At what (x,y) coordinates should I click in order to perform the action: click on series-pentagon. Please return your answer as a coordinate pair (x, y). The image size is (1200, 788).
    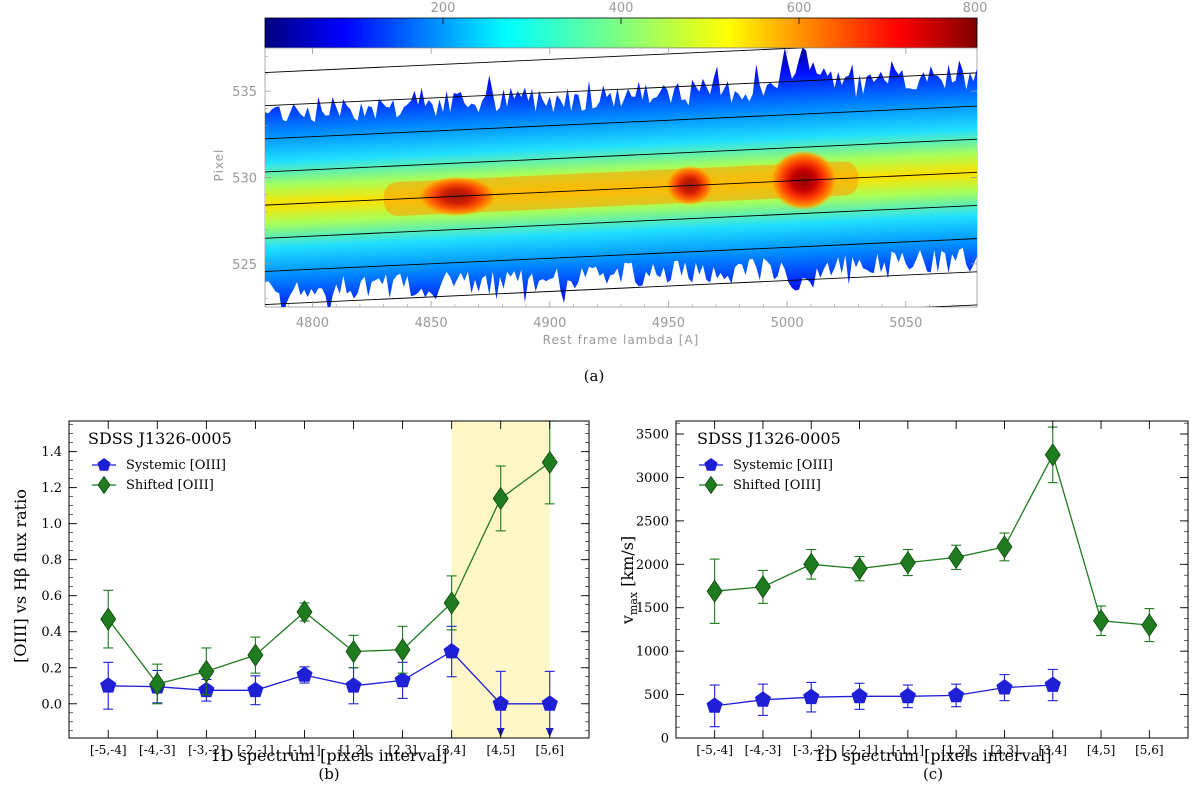
    Looking at the image, I should click on (883, 698).